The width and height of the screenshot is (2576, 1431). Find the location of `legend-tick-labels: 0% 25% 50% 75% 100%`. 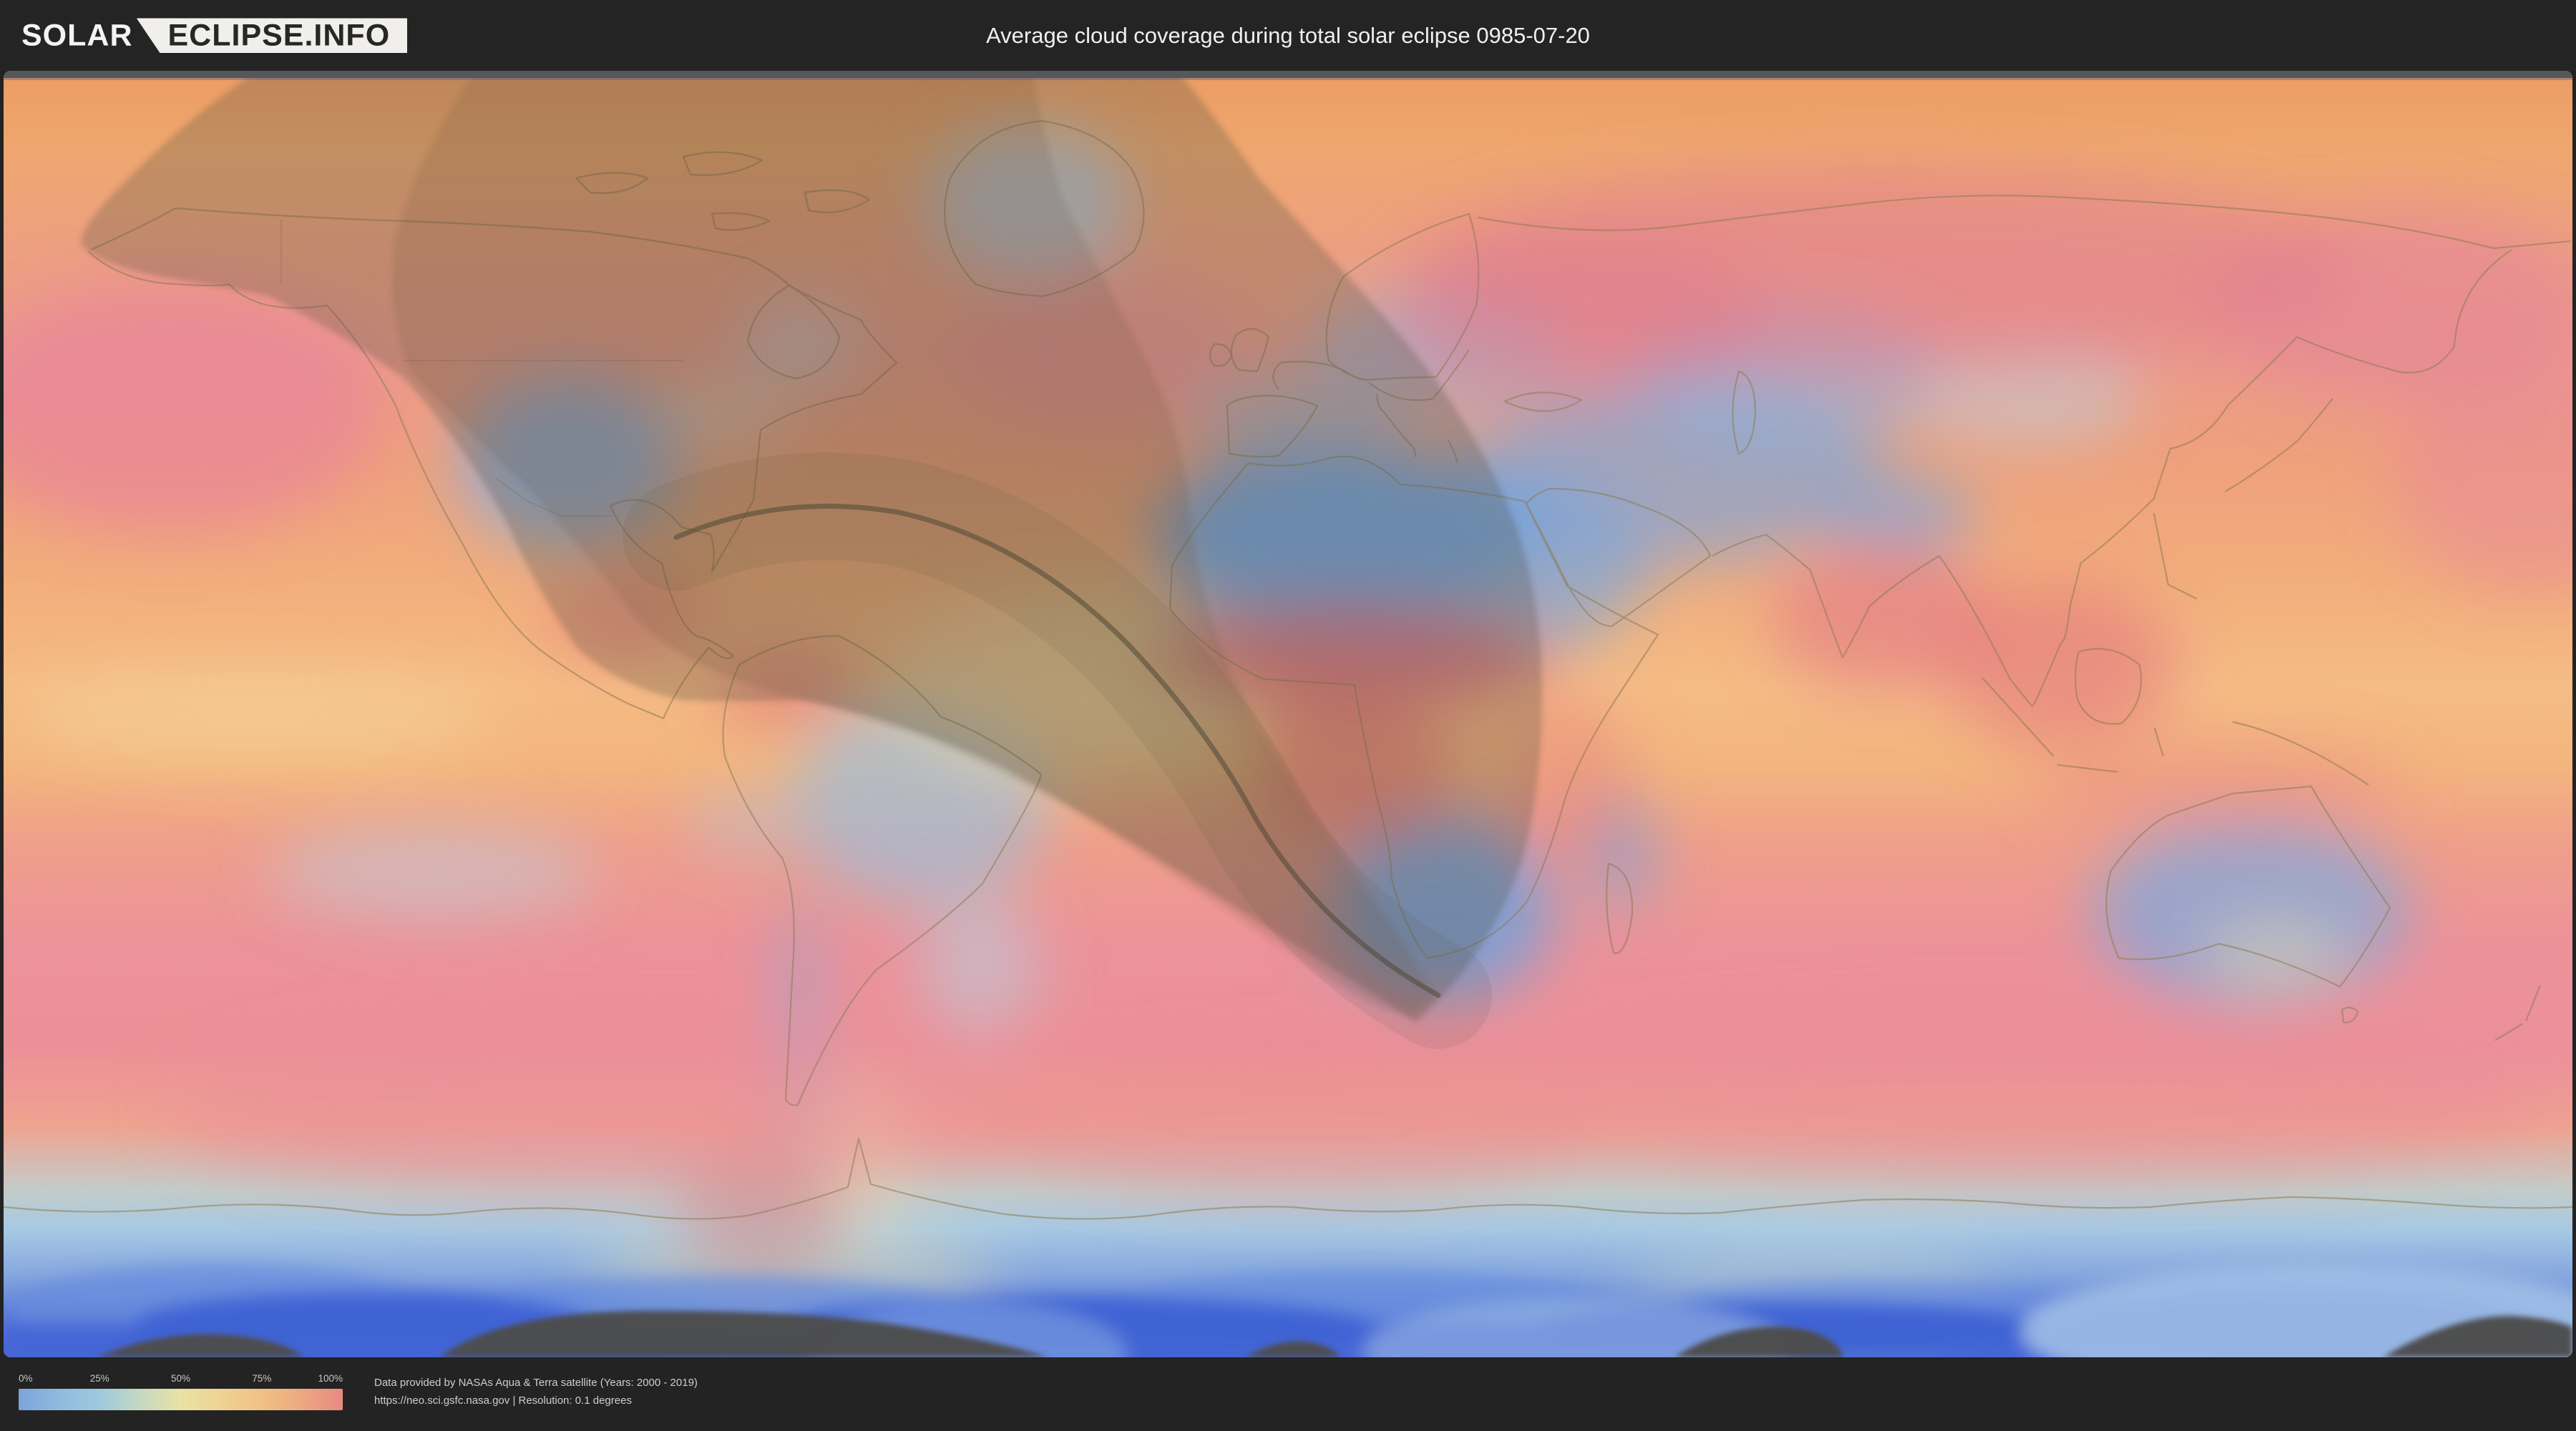

legend-tick-labels: 0% 25% 50% 75% 100% is located at coordinates (181, 1378).